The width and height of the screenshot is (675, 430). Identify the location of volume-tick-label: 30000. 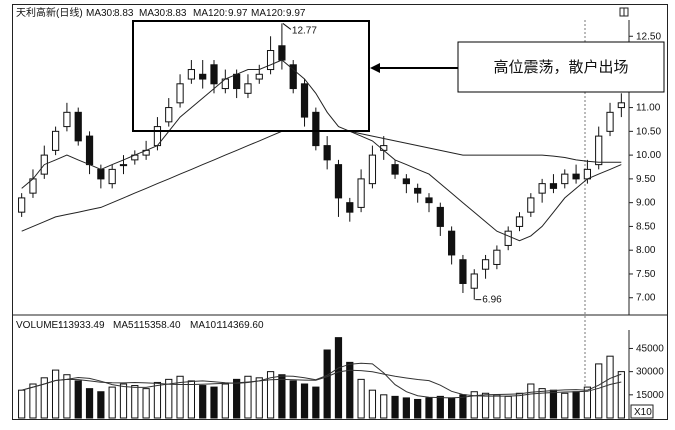
(650, 372).